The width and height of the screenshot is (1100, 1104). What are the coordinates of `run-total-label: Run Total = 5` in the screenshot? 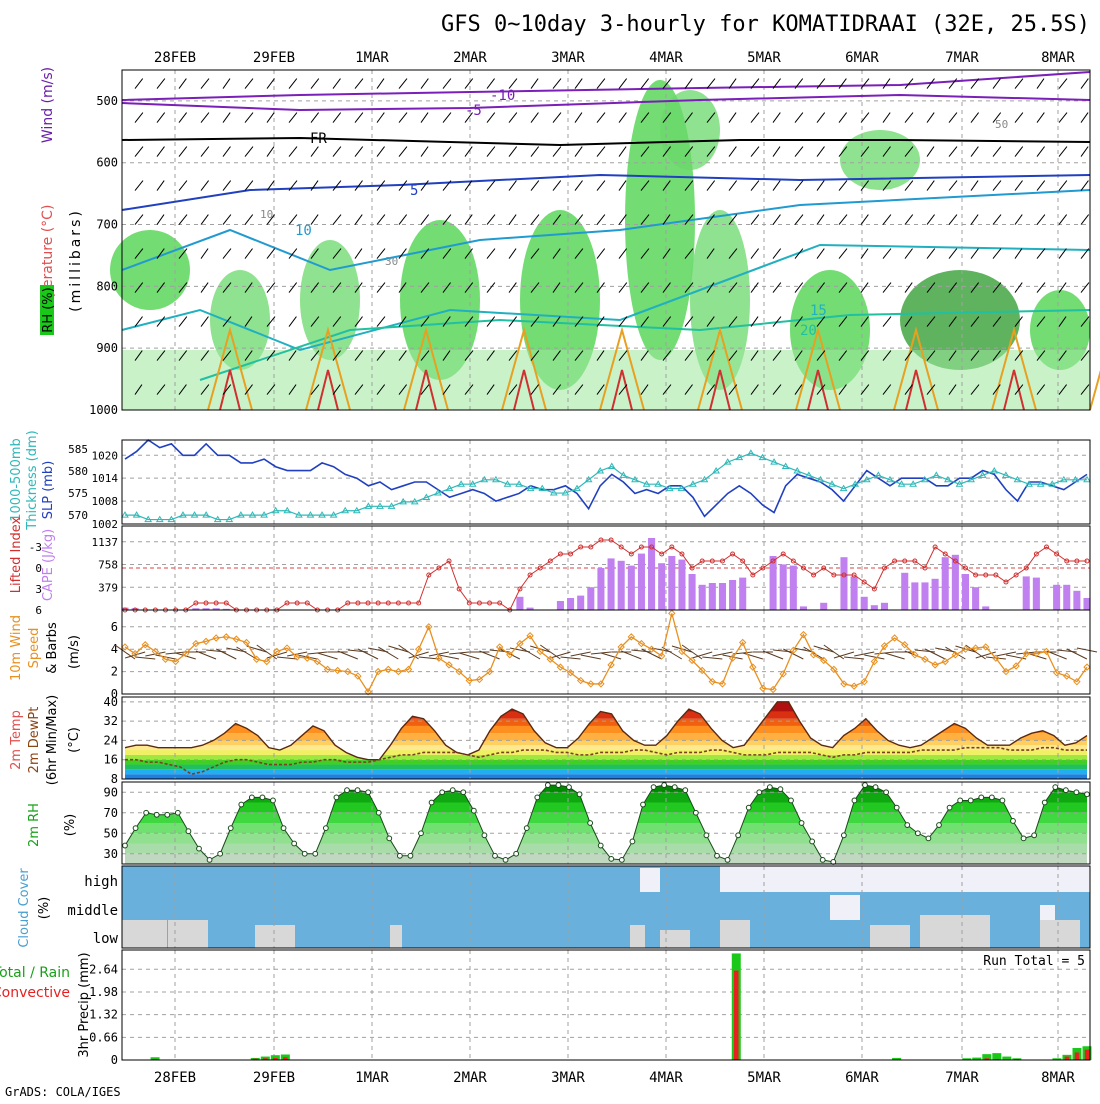 It's located at (1034, 961).